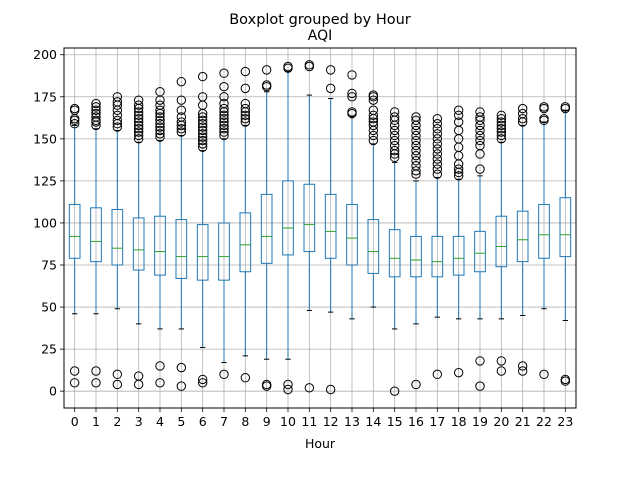 The image size is (640, 480). Describe the element at coordinates (224, 421) in the screenshot. I see `x-tick-label-7: 7` at that location.